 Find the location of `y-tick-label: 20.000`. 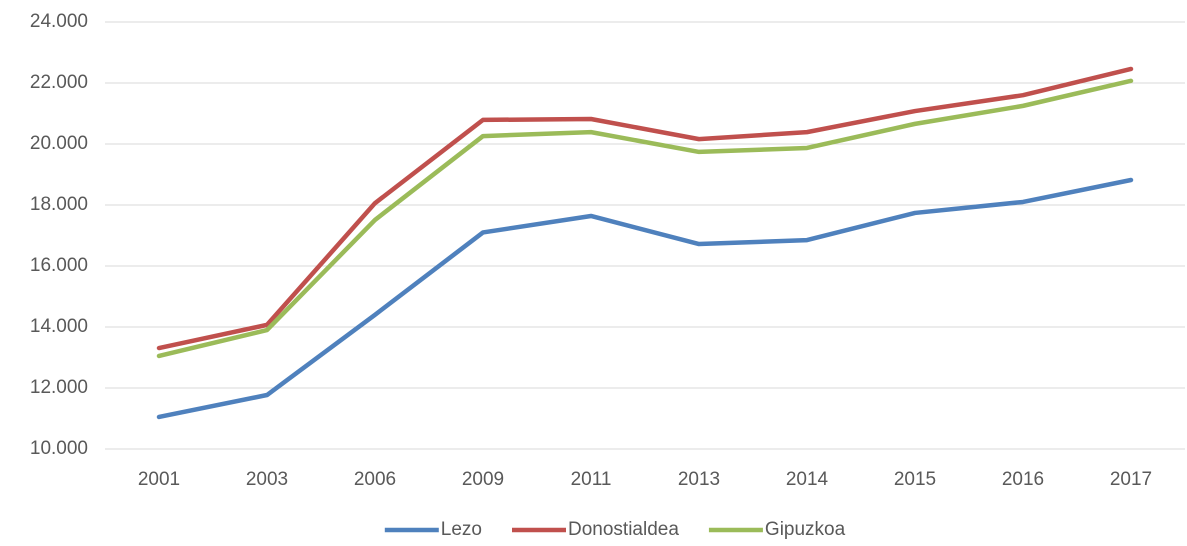

y-tick-label: 20.000 is located at coordinates (59, 143).